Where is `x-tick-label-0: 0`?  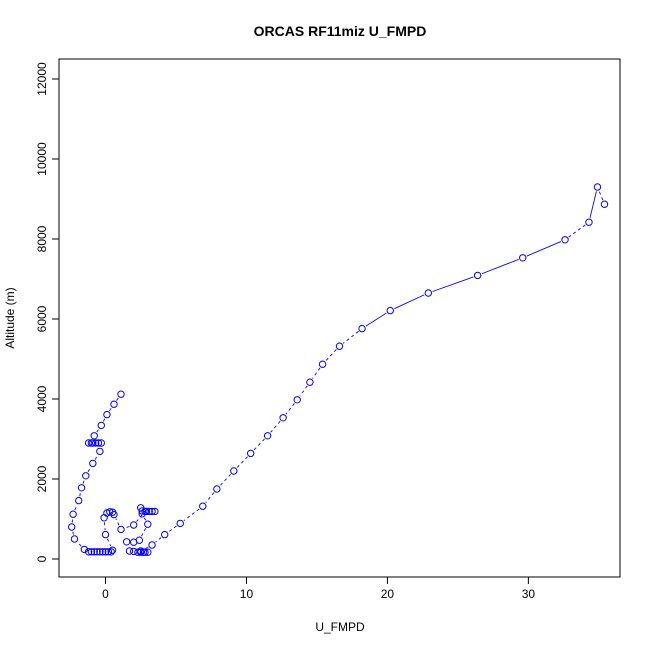
x-tick-label-0: 0 is located at coordinates (105, 594).